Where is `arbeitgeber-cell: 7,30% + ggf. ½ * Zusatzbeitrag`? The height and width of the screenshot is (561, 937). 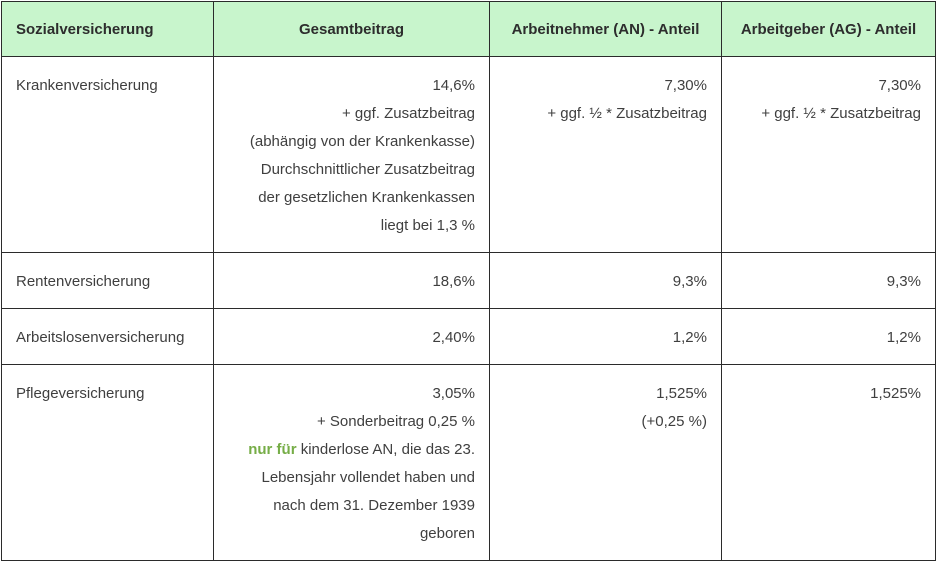 arbeitgeber-cell: 7,30% + ggf. ½ * Zusatzbeitrag is located at coordinates (828, 154).